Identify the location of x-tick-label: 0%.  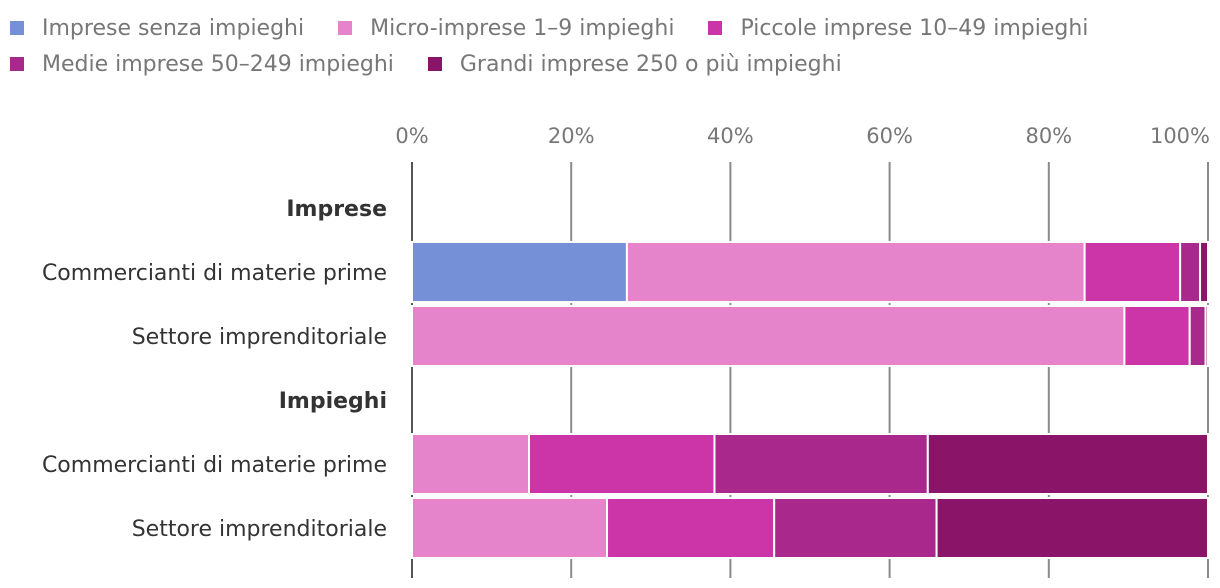
(411, 136).